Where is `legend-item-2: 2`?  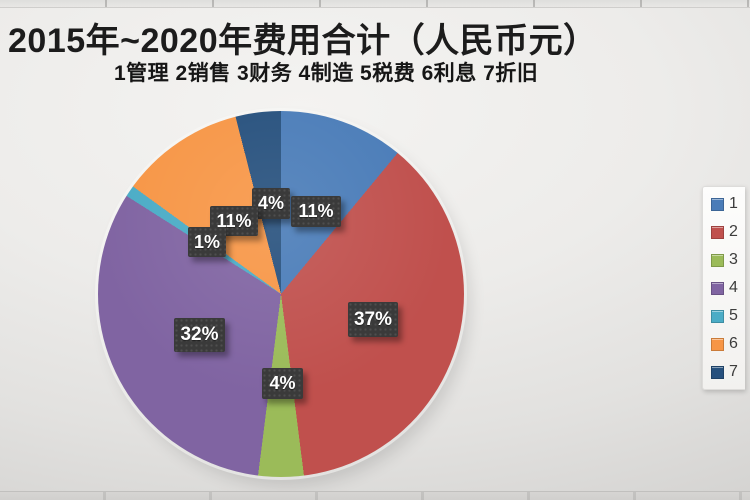
legend-item-2: 2 is located at coordinates (724, 232).